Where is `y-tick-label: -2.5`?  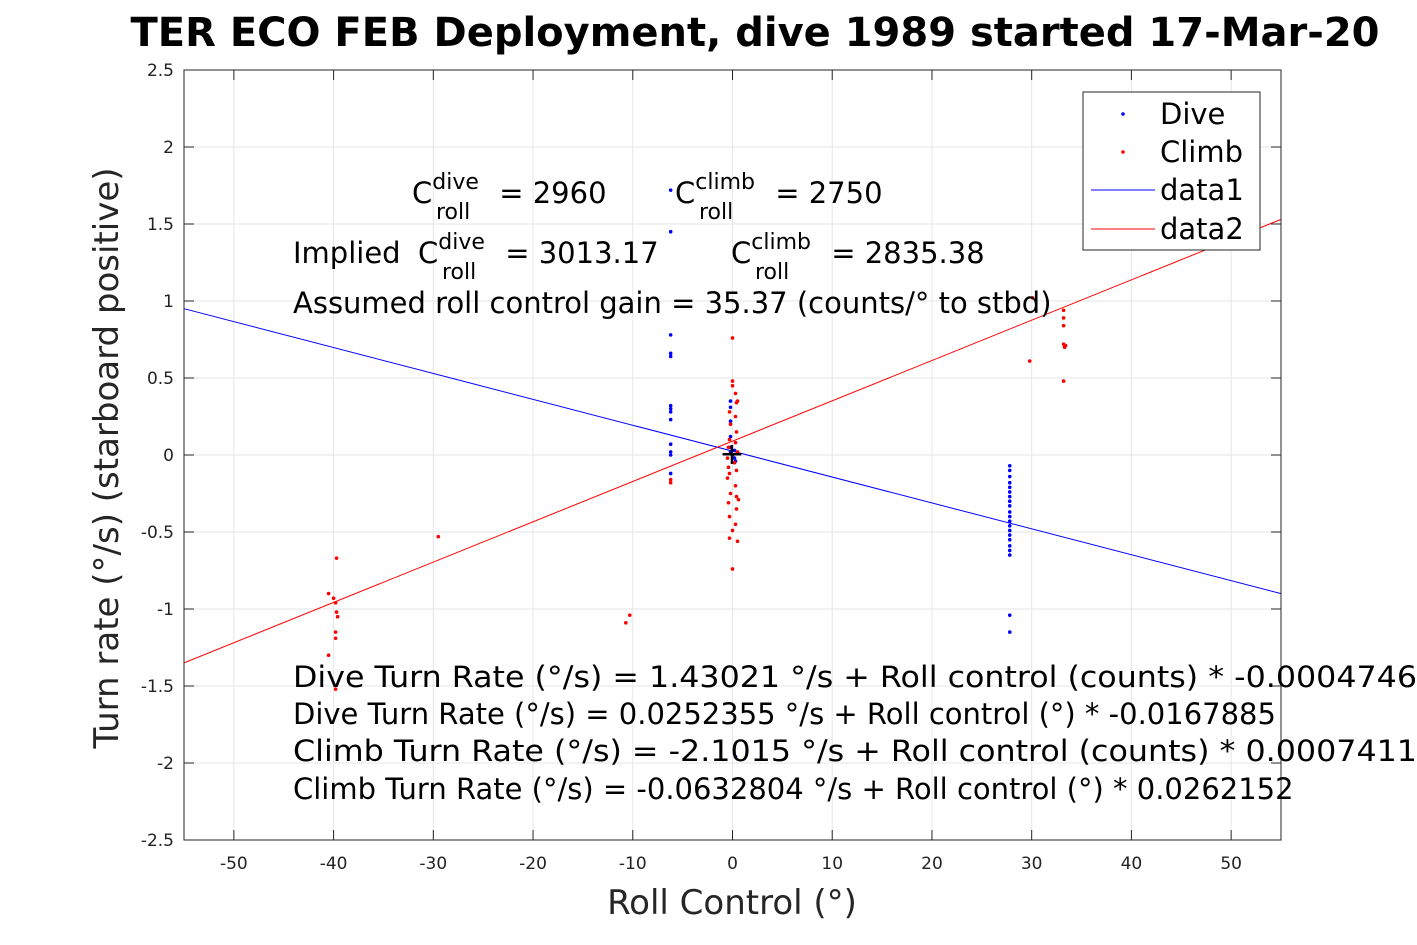 y-tick-label: -2.5 is located at coordinates (157, 841).